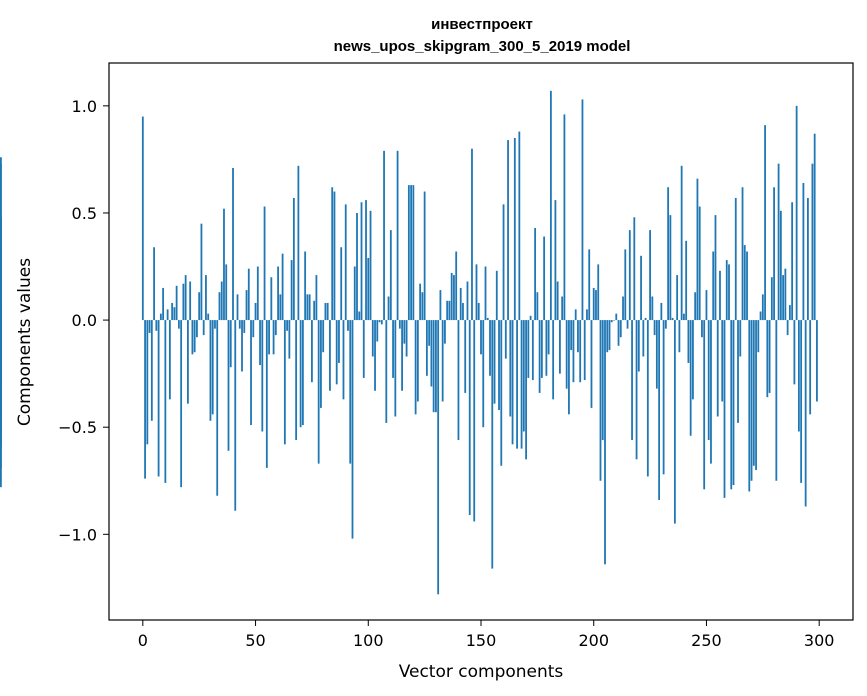 The width and height of the screenshot is (867, 696). I want to click on y-tick-label: 0.0, so click(84, 320).